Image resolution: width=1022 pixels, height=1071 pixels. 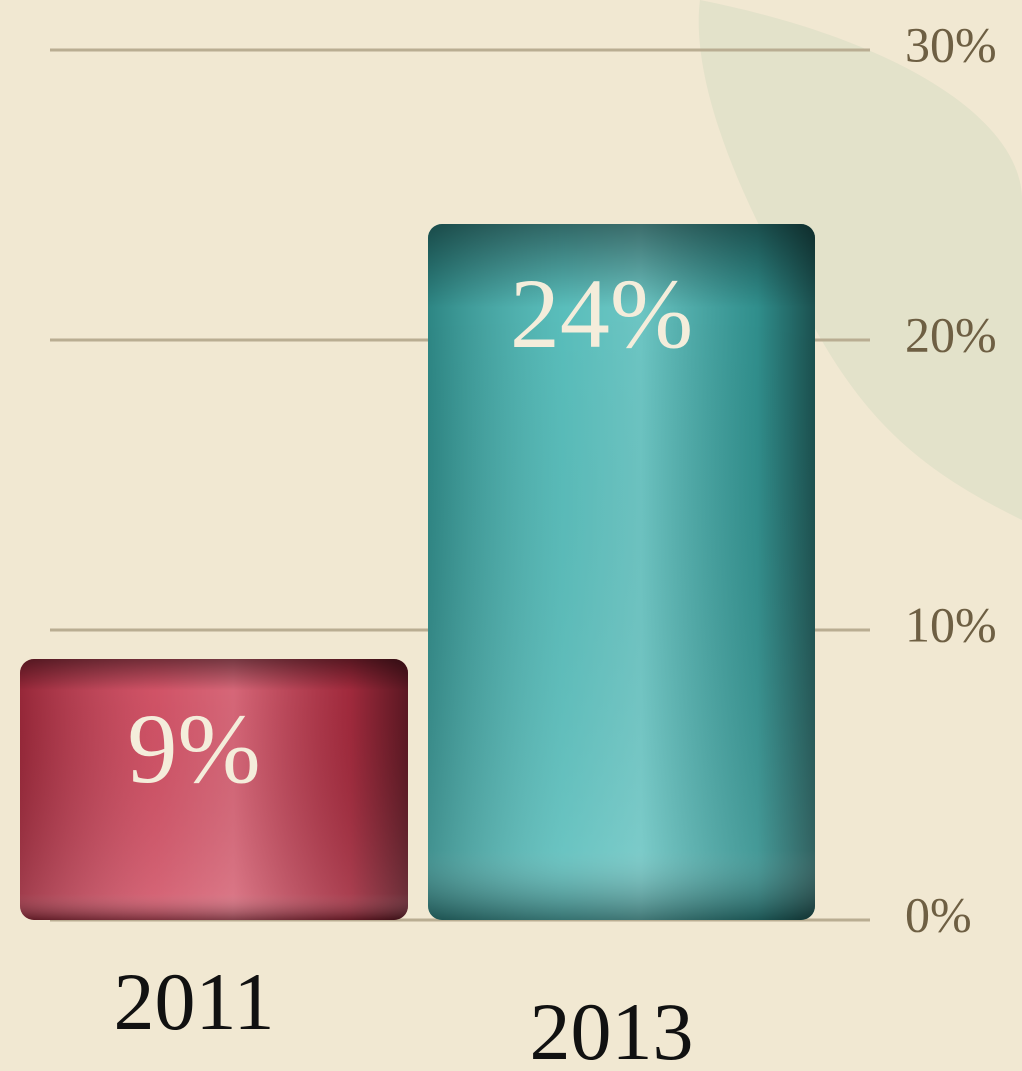 What do you see at coordinates (951, 334) in the screenshot?
I see `y-tick-label: 20%` at bounding box center [951, 334].